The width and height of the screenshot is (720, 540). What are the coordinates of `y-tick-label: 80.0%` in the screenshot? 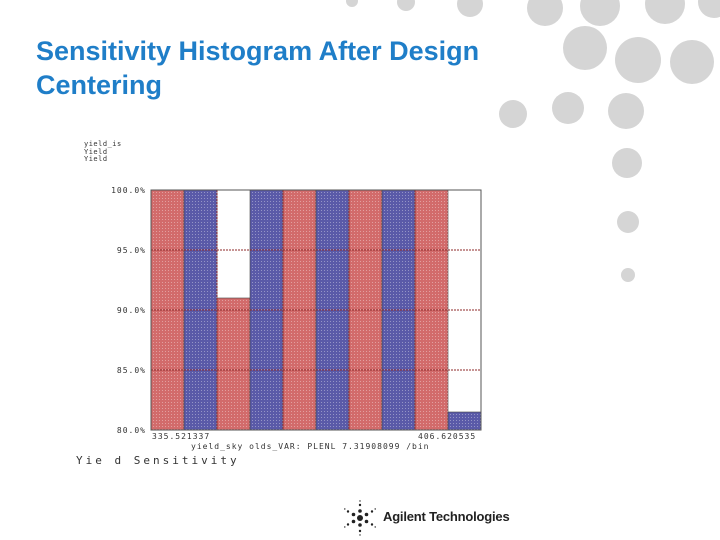 It's located at (131, 430).